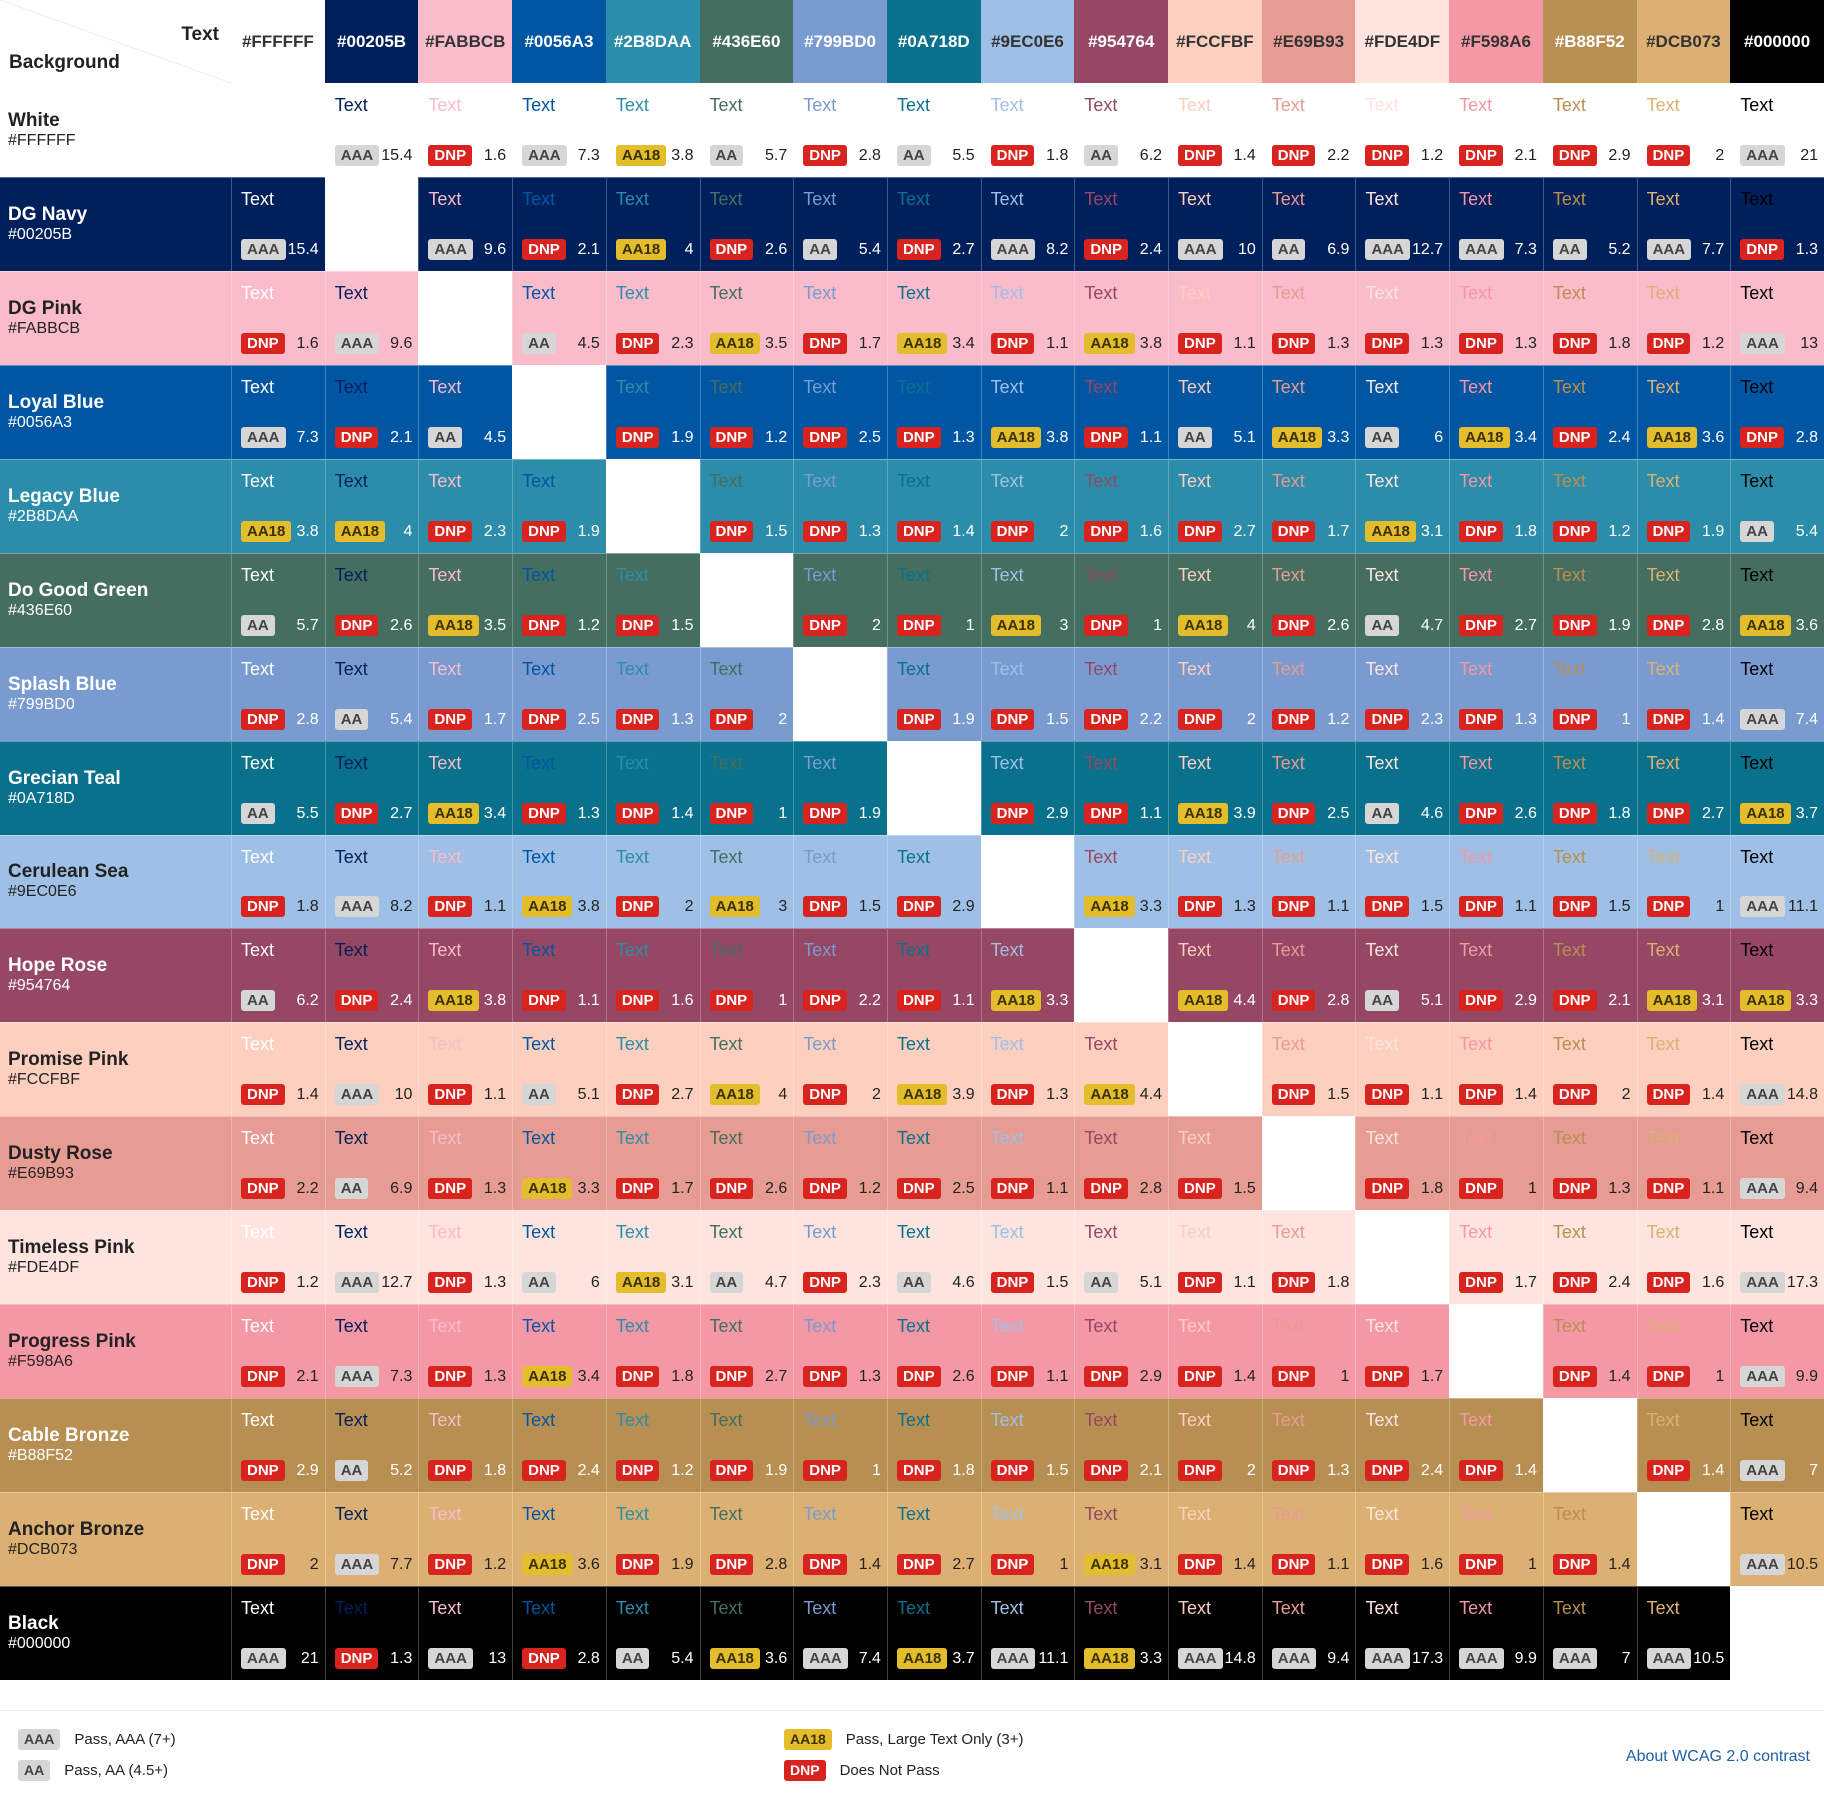 Image resolution: width=1824 pixels, height=1801 pixels. Describe the element at coordinates (840, 223) in the screenshot. I see `contrast-cell: Text AA 5.4` at that location.